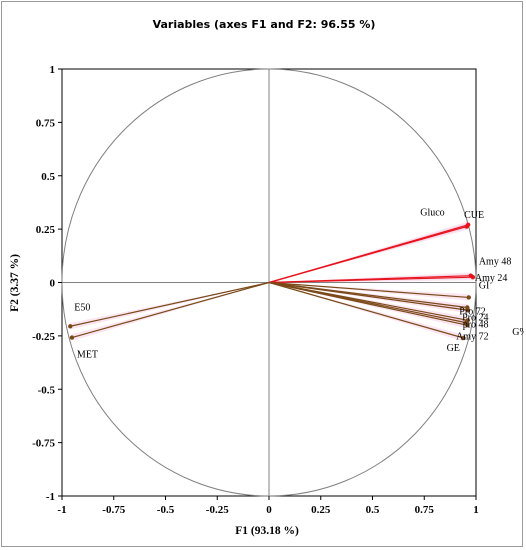  I want to click on x-tick-label: 0.5, so click(373, 510).